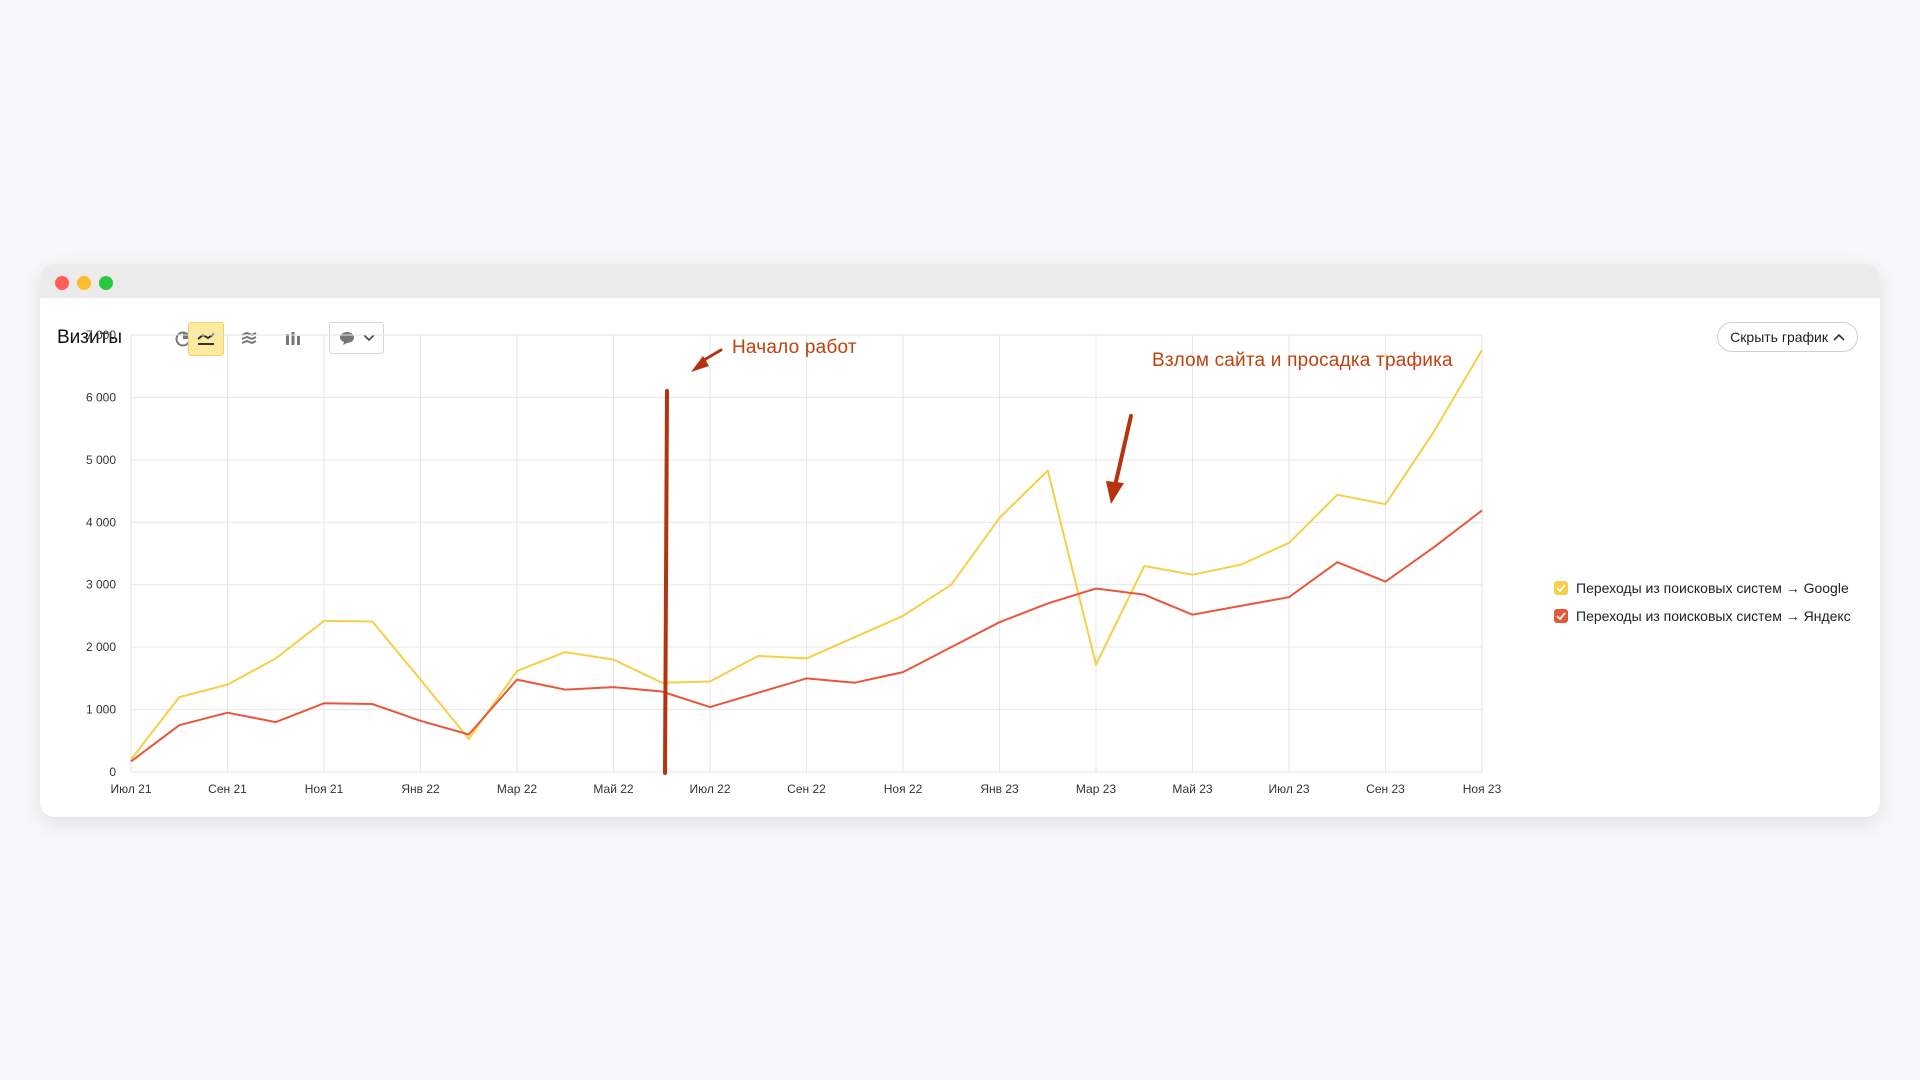 The image size is (1920, 1080). What do you see at coordinates (106, 283) in the screenshot?
I see `maximize-window-button` at bounding box center [106, 283].